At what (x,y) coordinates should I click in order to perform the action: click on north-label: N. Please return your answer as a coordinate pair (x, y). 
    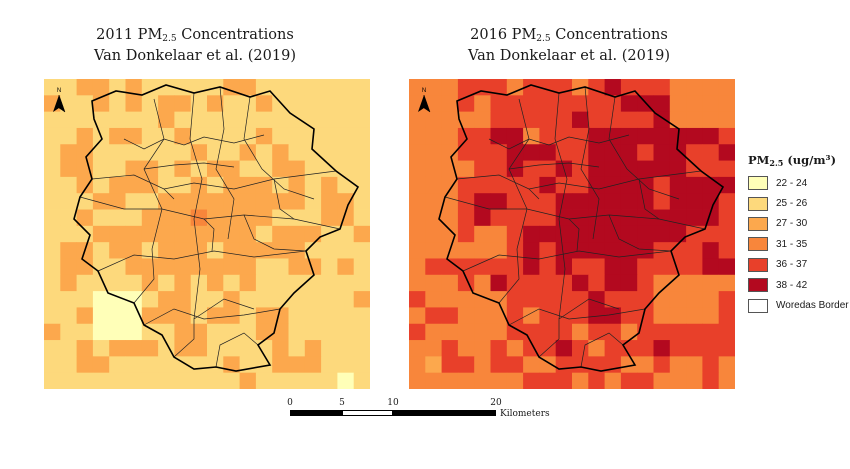
    Looking at the image, I should click on (424, 91).